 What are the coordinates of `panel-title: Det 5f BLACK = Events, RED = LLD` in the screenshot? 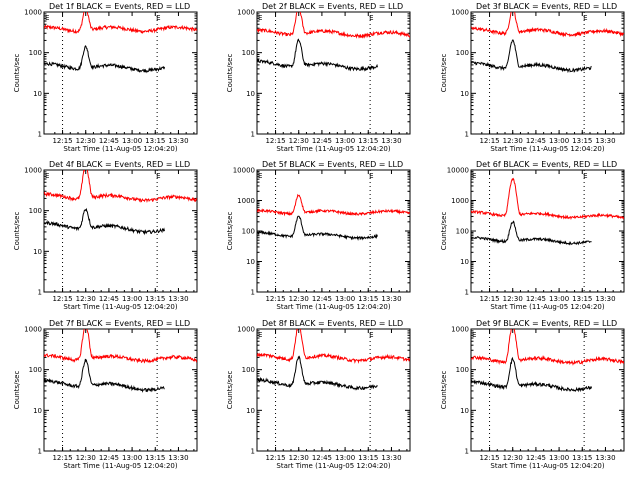 It's located at (332, 164).